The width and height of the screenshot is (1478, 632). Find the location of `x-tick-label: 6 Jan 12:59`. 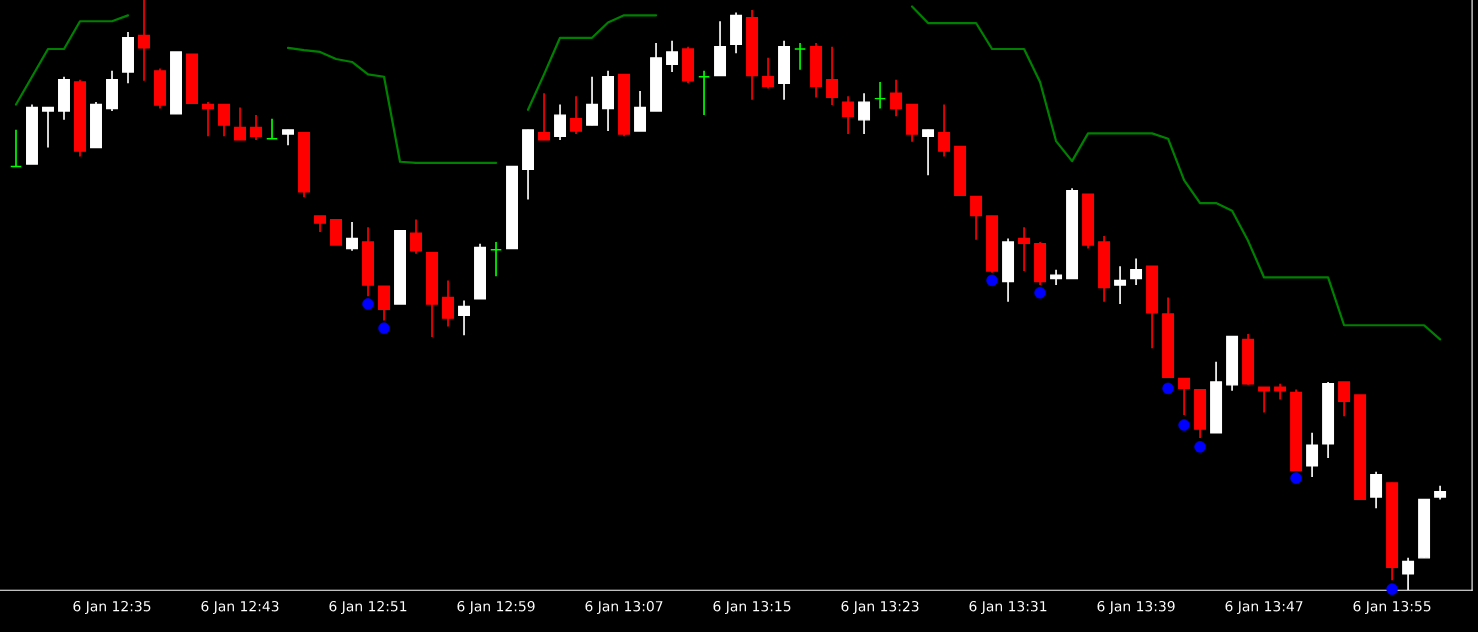

x-tick-label: 6 Jan 12:59 is located at coordinates (496, 607).